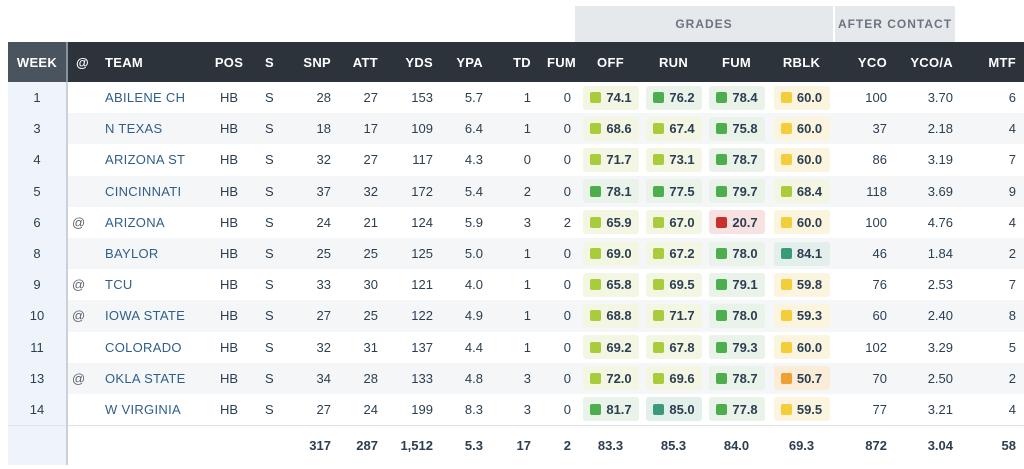 This screenshot has height=469, width=1024. Describe the element at coordinates (611, 347) in the screenshot. I see `off-grade-badge: 69.2` at that location.